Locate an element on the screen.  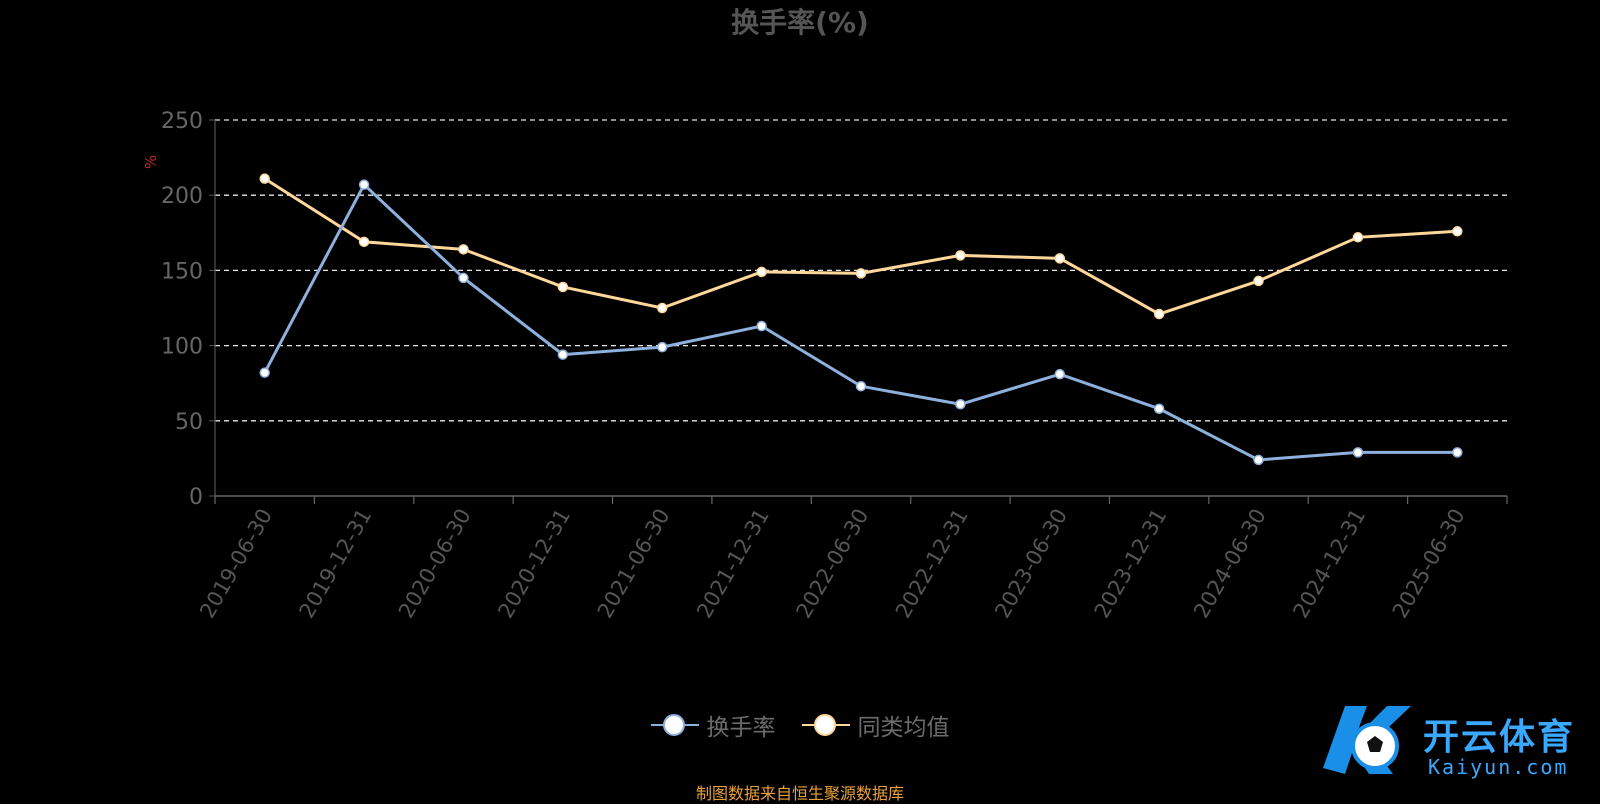
y-tick-label: 0 is located at coordinates (196, 497).